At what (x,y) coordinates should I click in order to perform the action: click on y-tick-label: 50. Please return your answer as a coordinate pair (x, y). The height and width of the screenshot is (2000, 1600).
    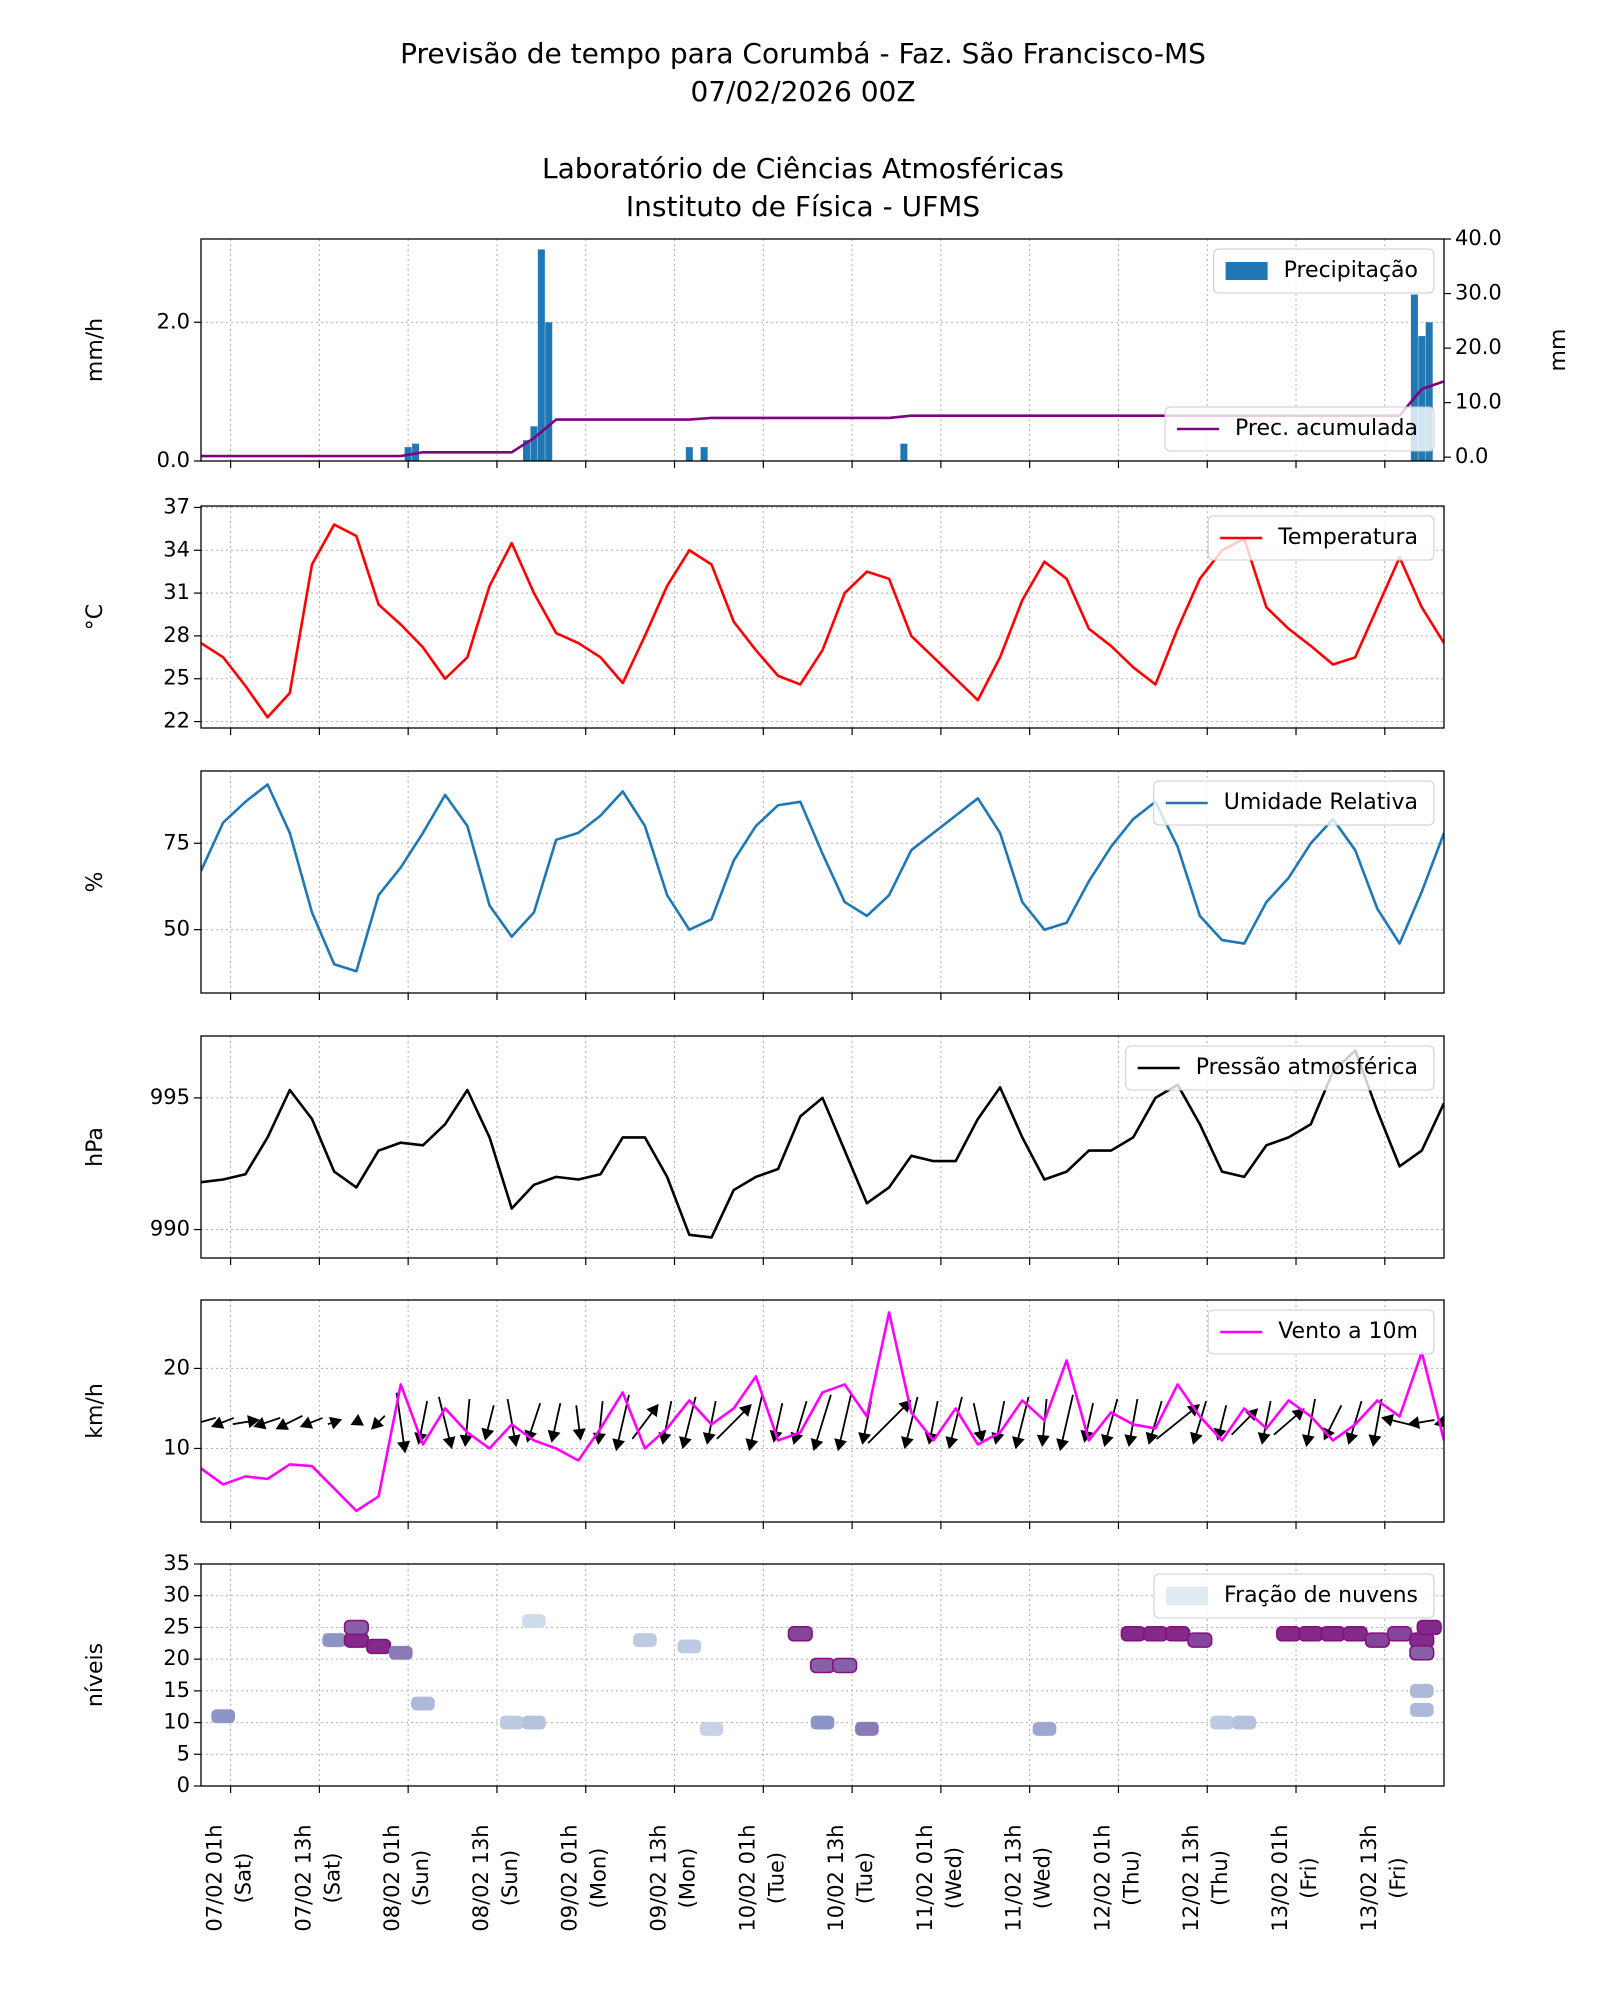
    Looking at the image, I should click on (176, 929).